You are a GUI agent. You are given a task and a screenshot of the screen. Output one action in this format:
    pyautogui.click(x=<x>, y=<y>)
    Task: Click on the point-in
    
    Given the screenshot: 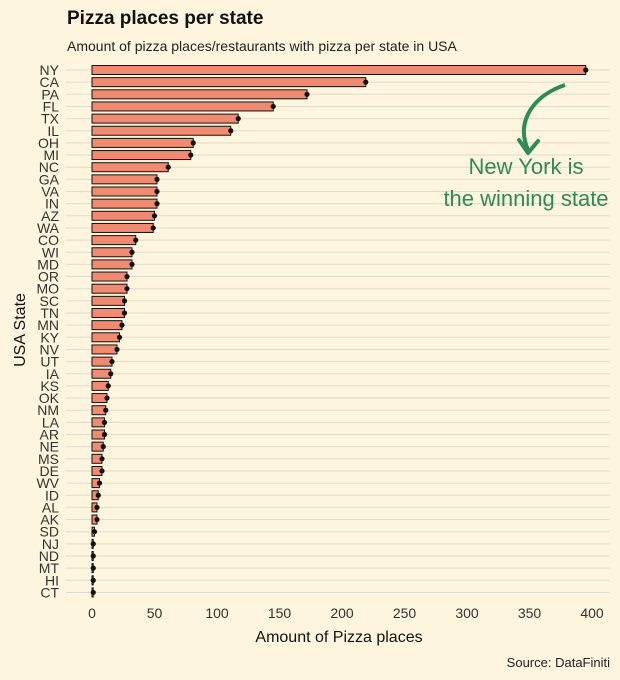 What is the action you would take?
    pyautogui.click(x=157, y=204)
    